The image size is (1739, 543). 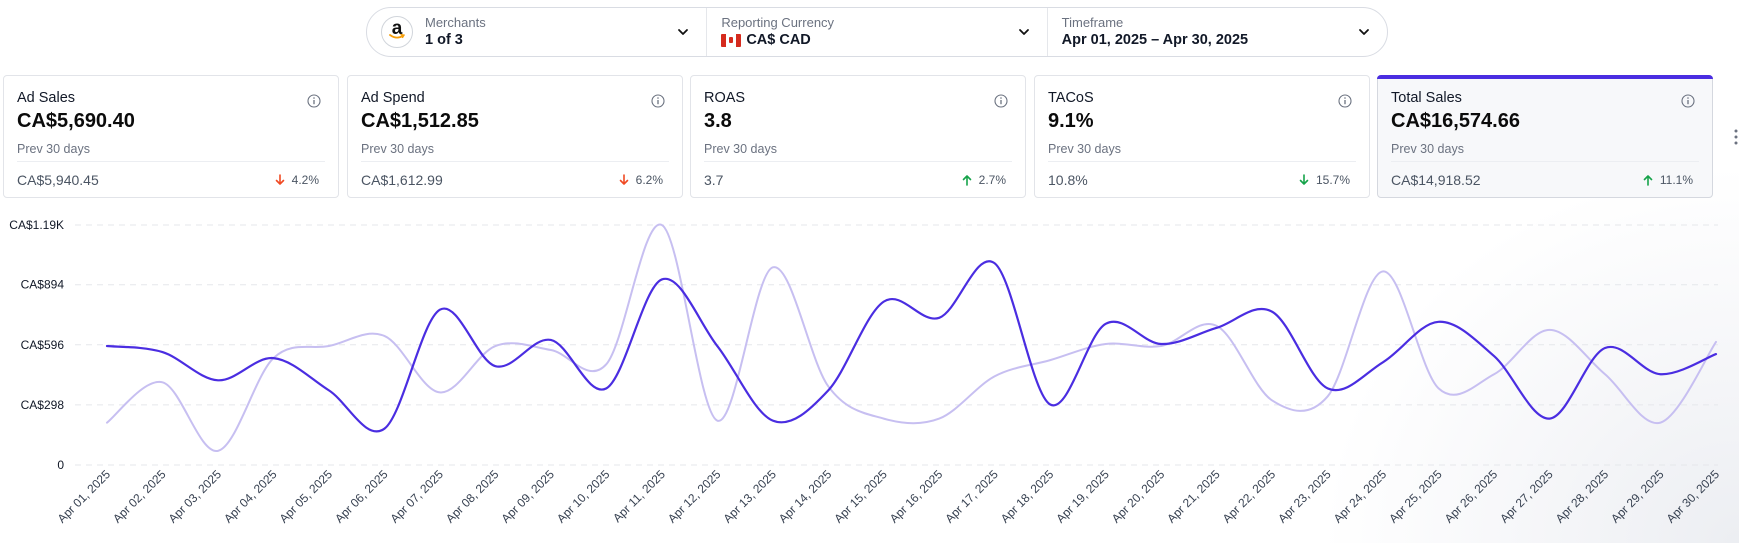 What do you see at coordinates (1736, 137) in the screenshot?
I see `more-options-icon` at bounding box center [1736, 137].